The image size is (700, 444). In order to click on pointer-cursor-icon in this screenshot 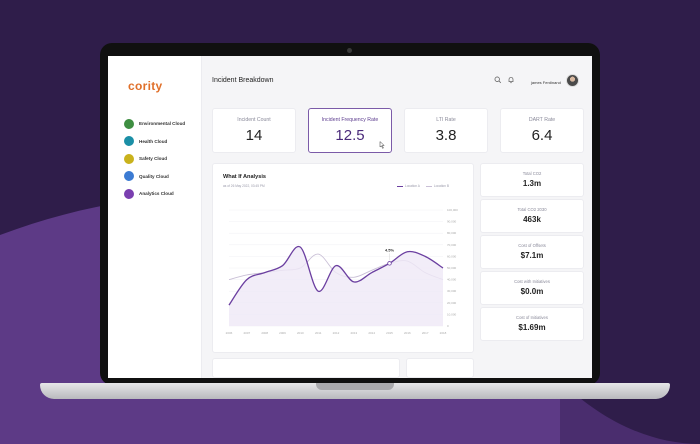, I will do `click(382, 145)`.